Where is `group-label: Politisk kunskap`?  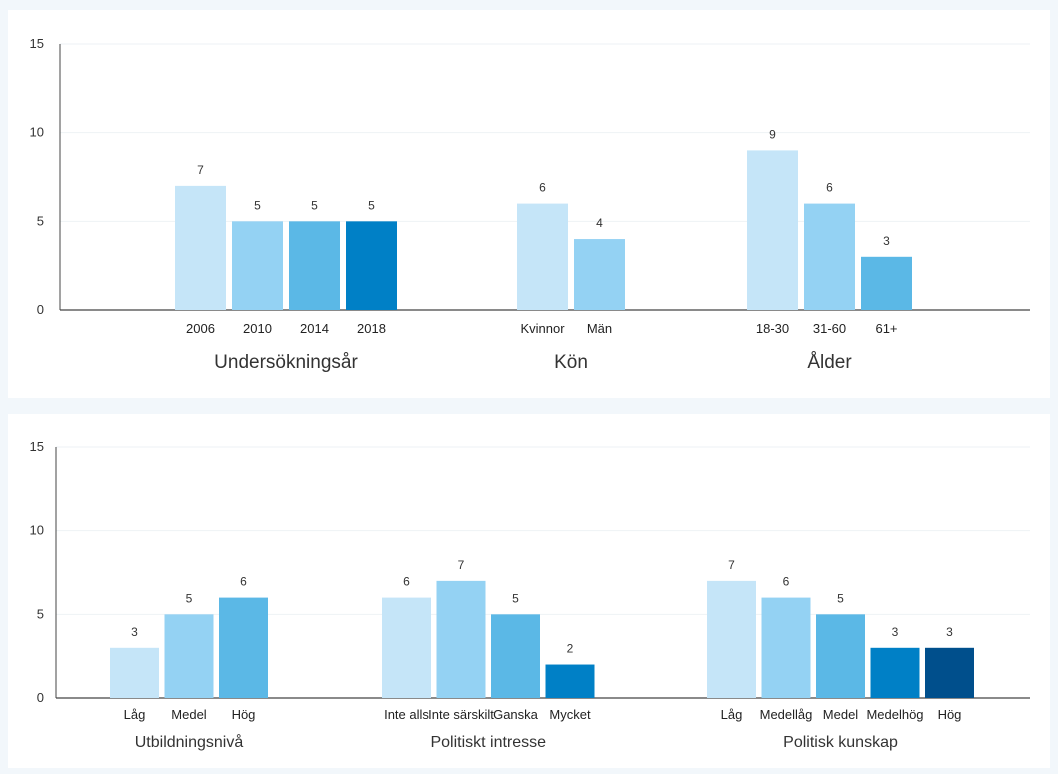
group-label: Politisk kunskap is located at coordinates (840, 742).